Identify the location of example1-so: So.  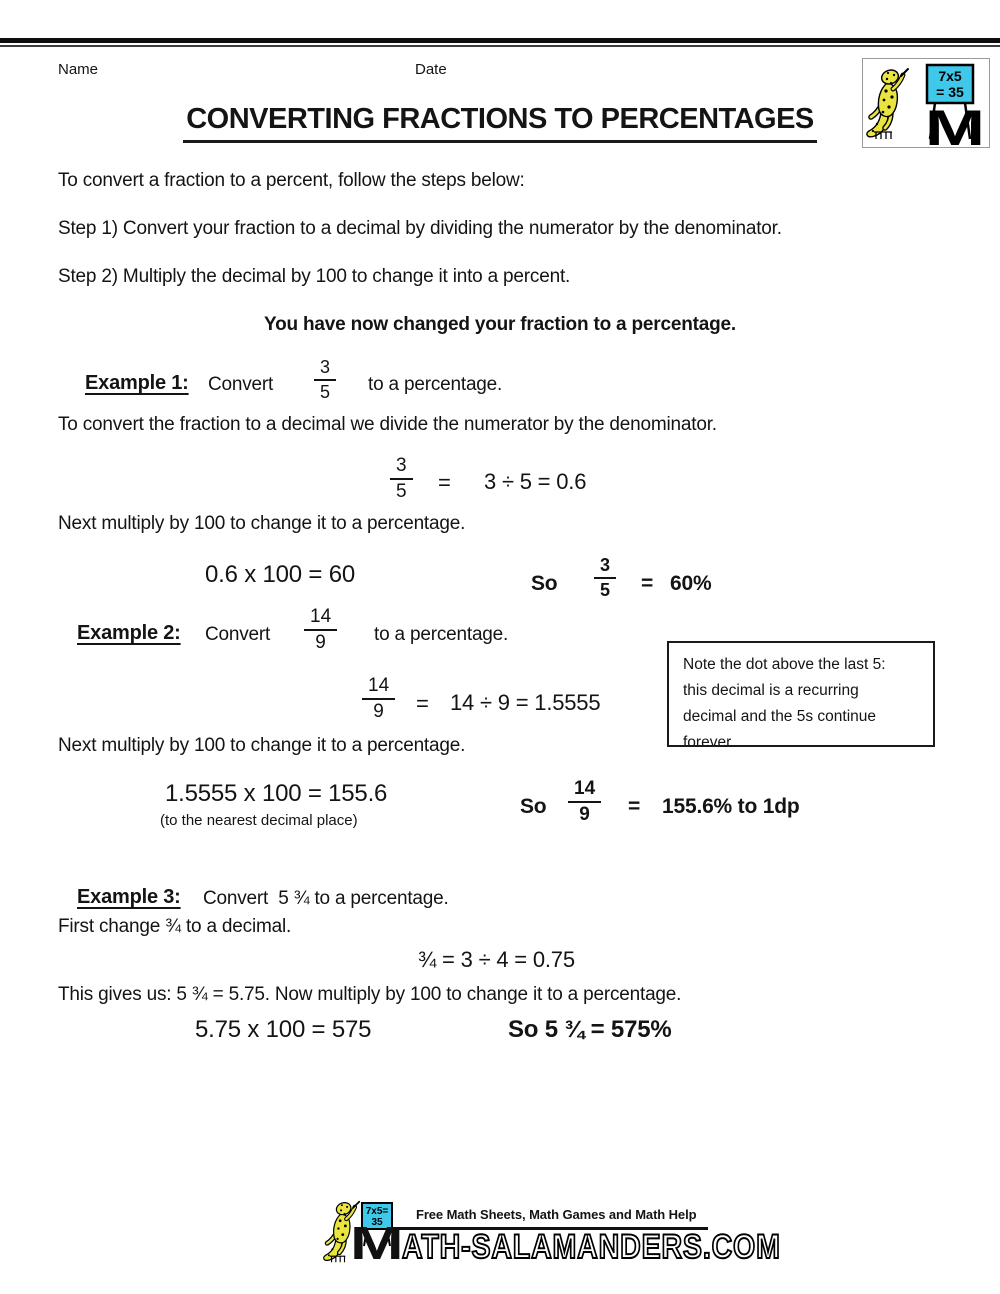
(544, 583).